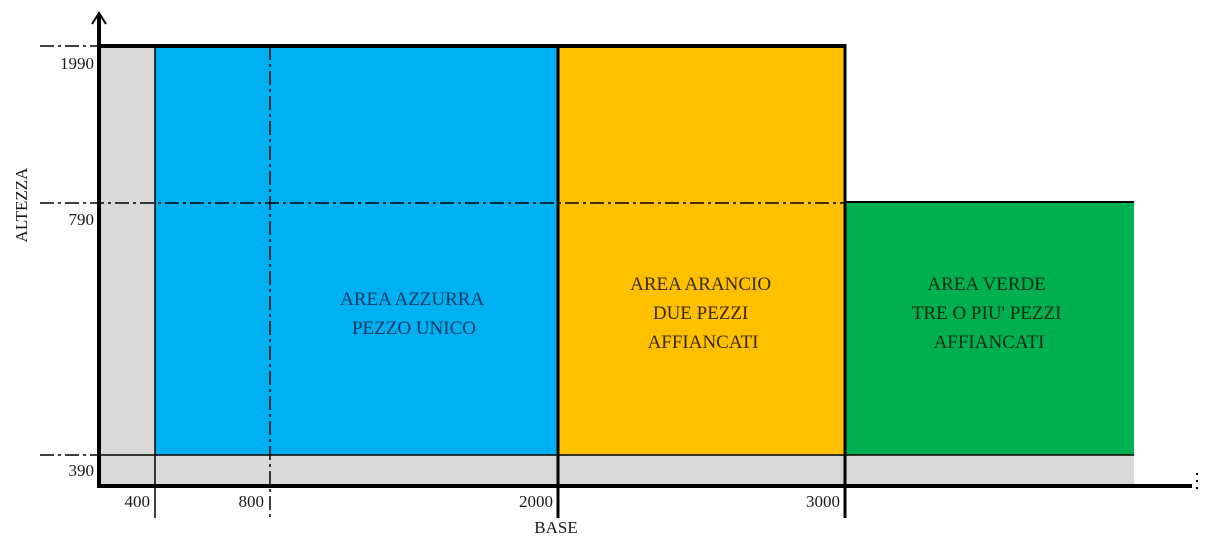  Describe the element at coordinates (252, 501) in the screenshot. I see `x-tick-800: 800` at that location.